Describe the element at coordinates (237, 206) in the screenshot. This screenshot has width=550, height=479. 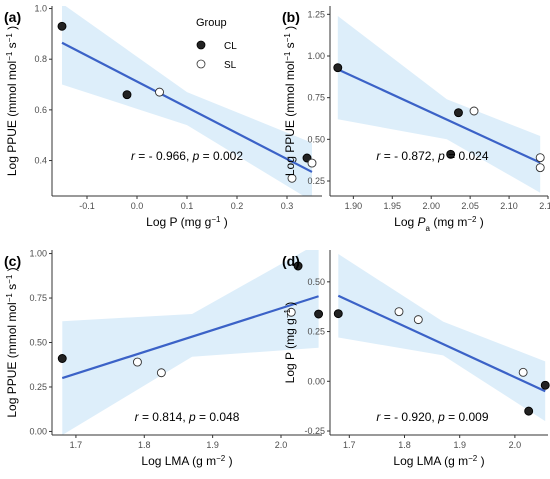
I see `x-tick-label: 0.2` at that location.